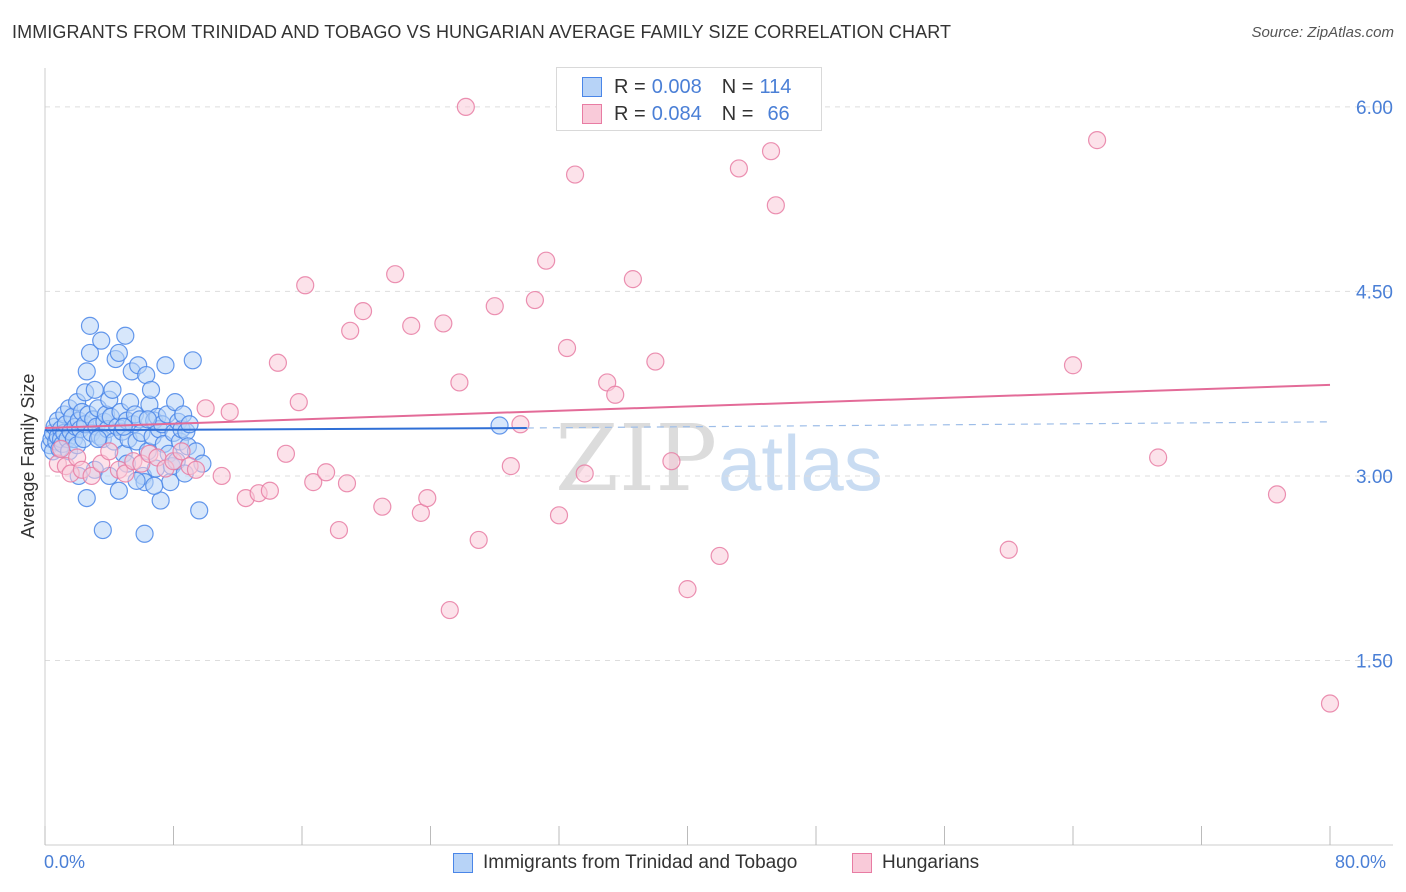 The height and width of the screenshot is (892, 1406). I want to click on legend-label: Immigrants from Trinidad and Tobago, so click(640, 862).